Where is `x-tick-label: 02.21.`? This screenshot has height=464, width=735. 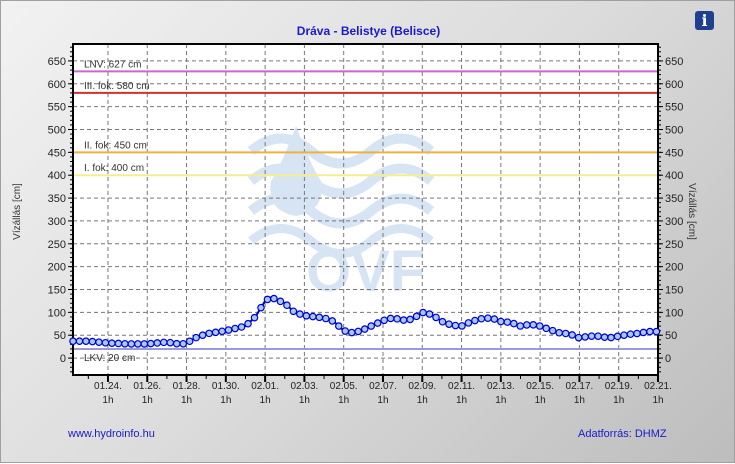
x-tick-label: 02.21. is located at coordinates (658, 386).